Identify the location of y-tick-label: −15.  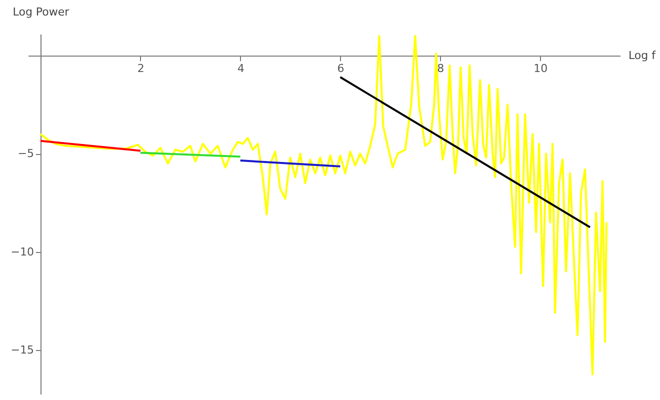
(22, 349).